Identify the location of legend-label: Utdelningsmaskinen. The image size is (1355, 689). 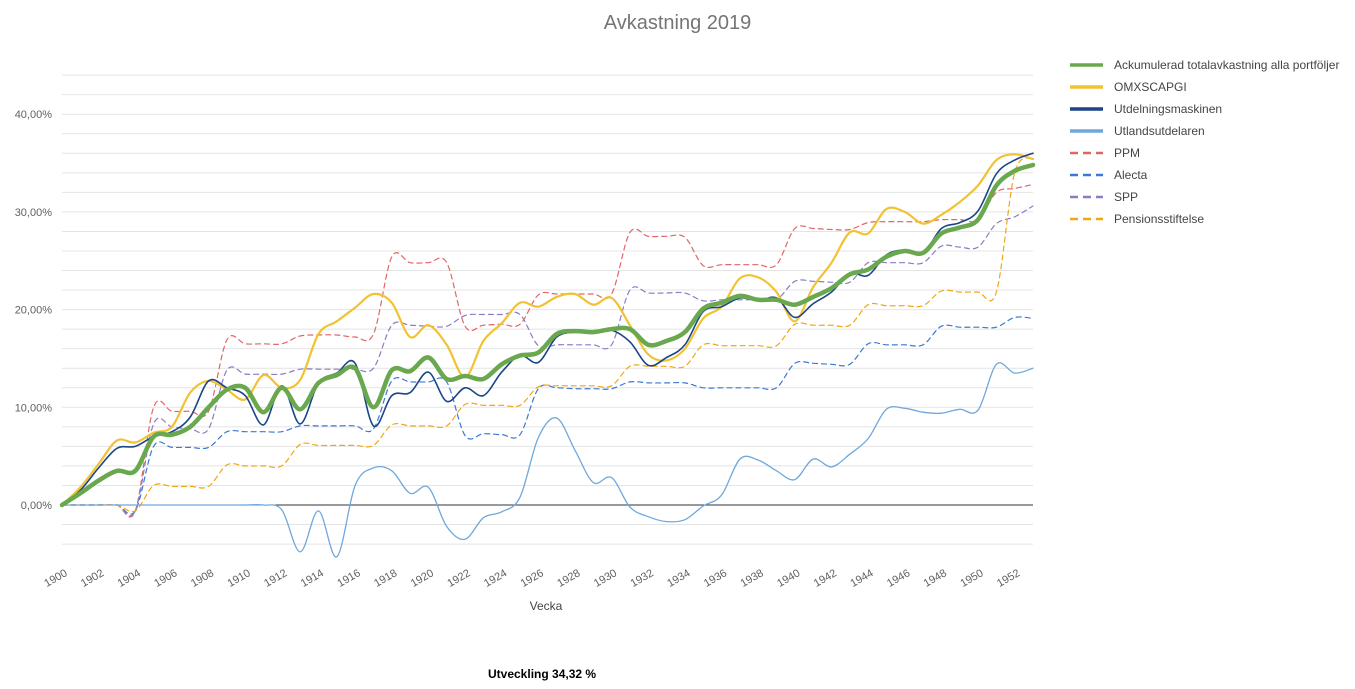
(1168, 109).